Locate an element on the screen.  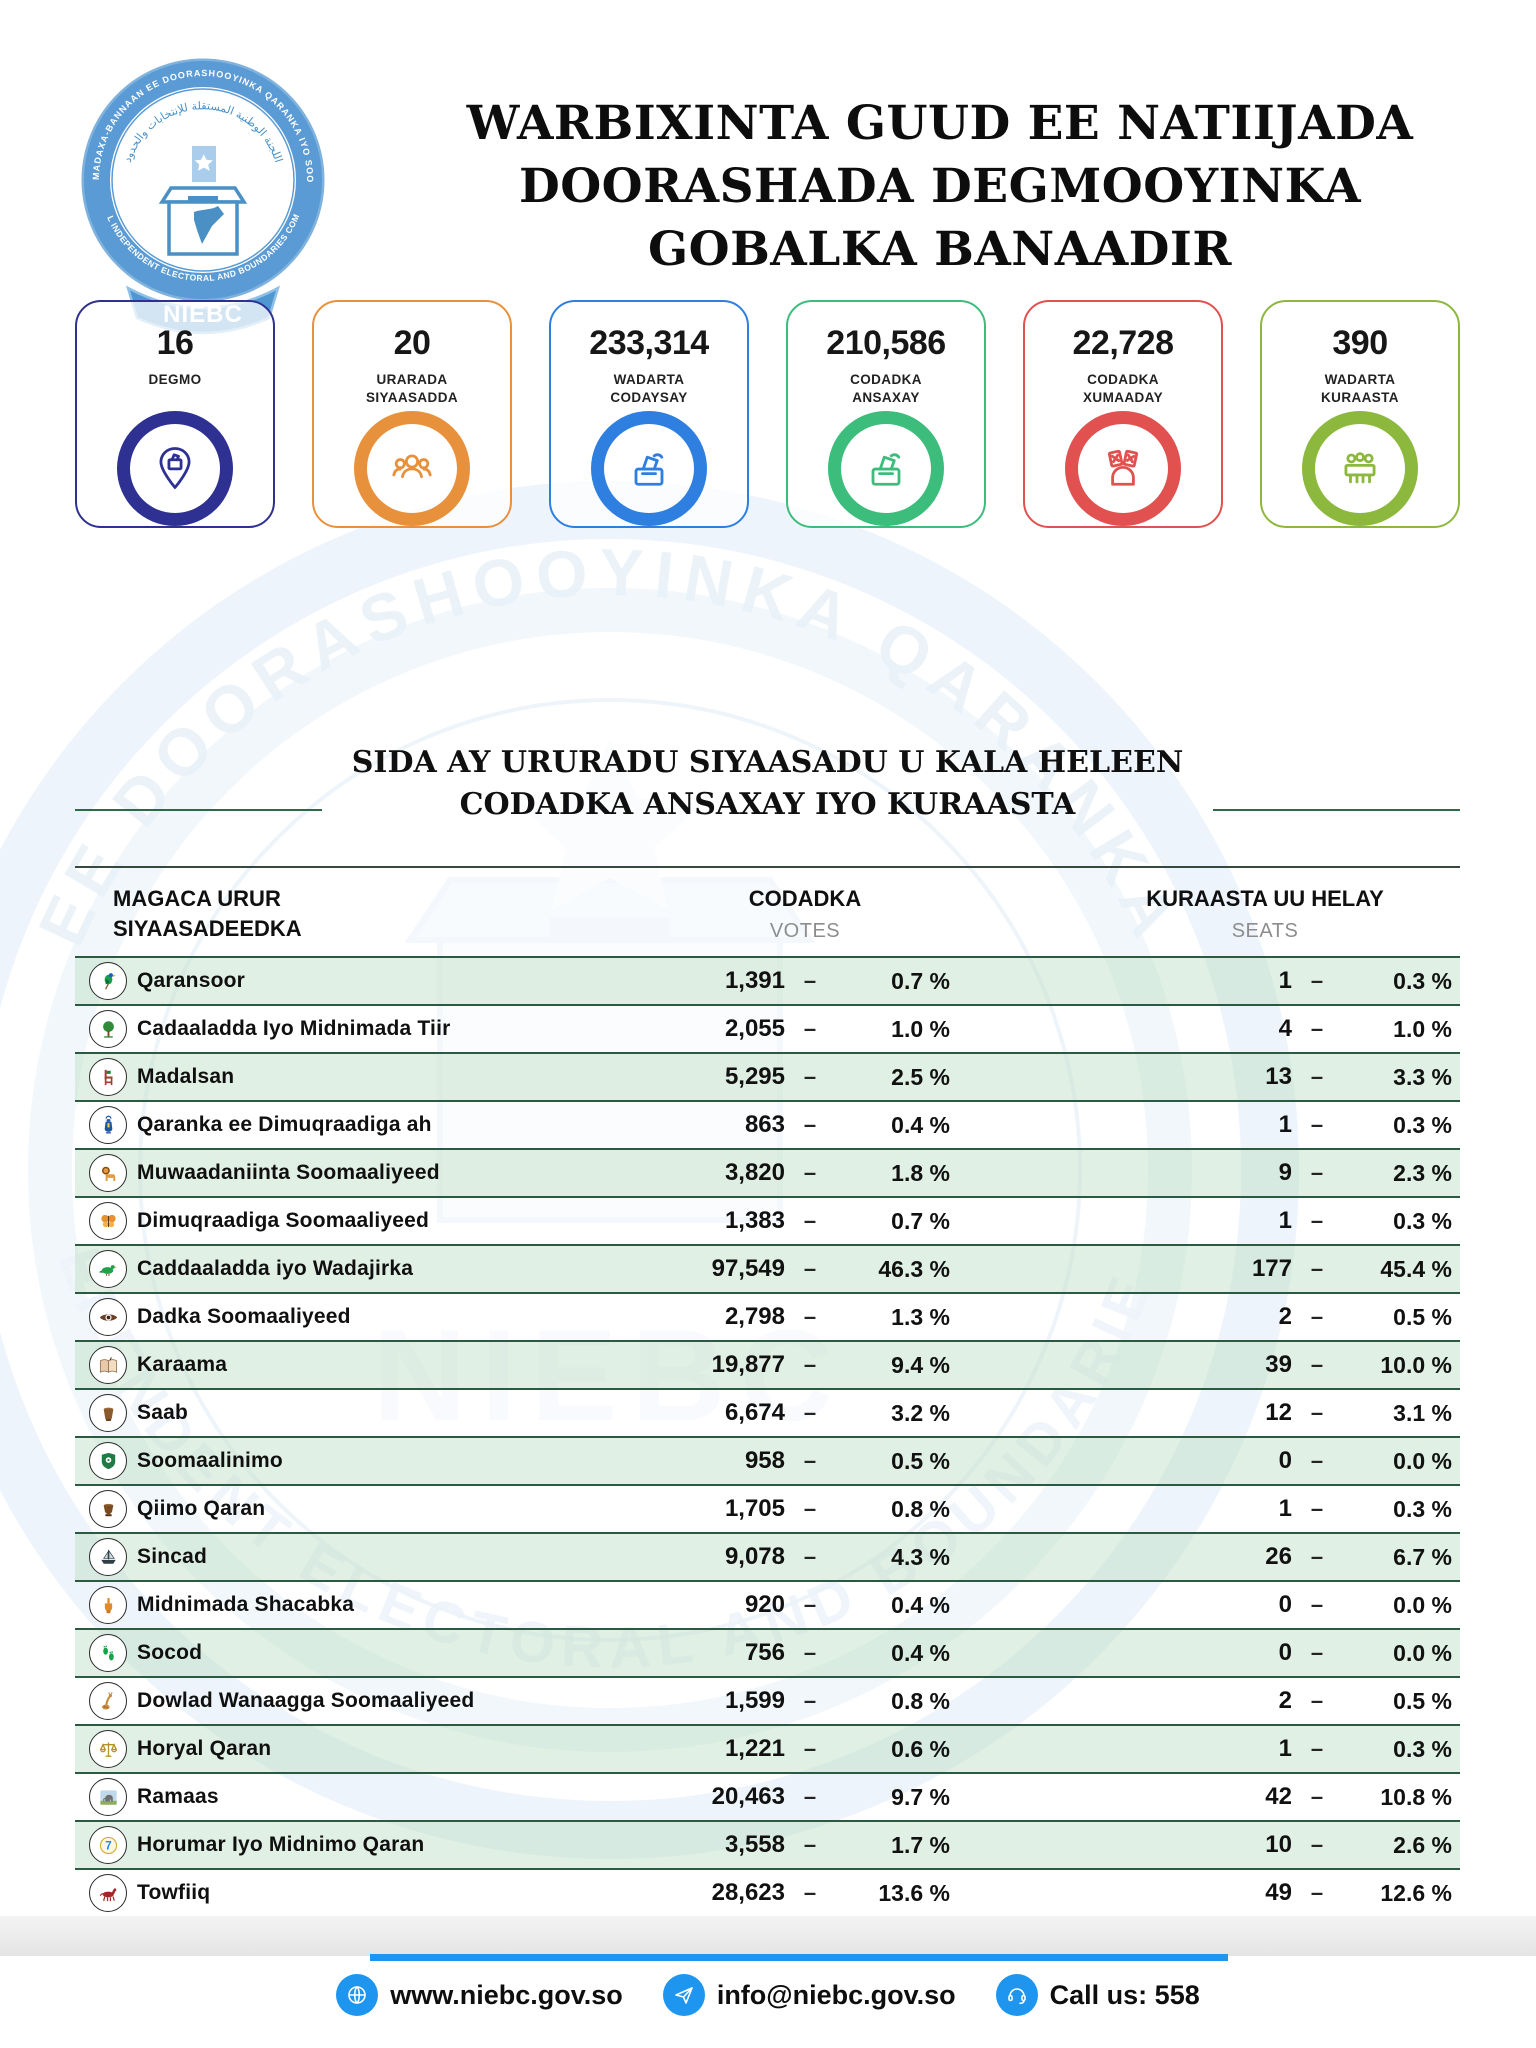
party-seats: 26 is located at coordinates (1278, 1556).